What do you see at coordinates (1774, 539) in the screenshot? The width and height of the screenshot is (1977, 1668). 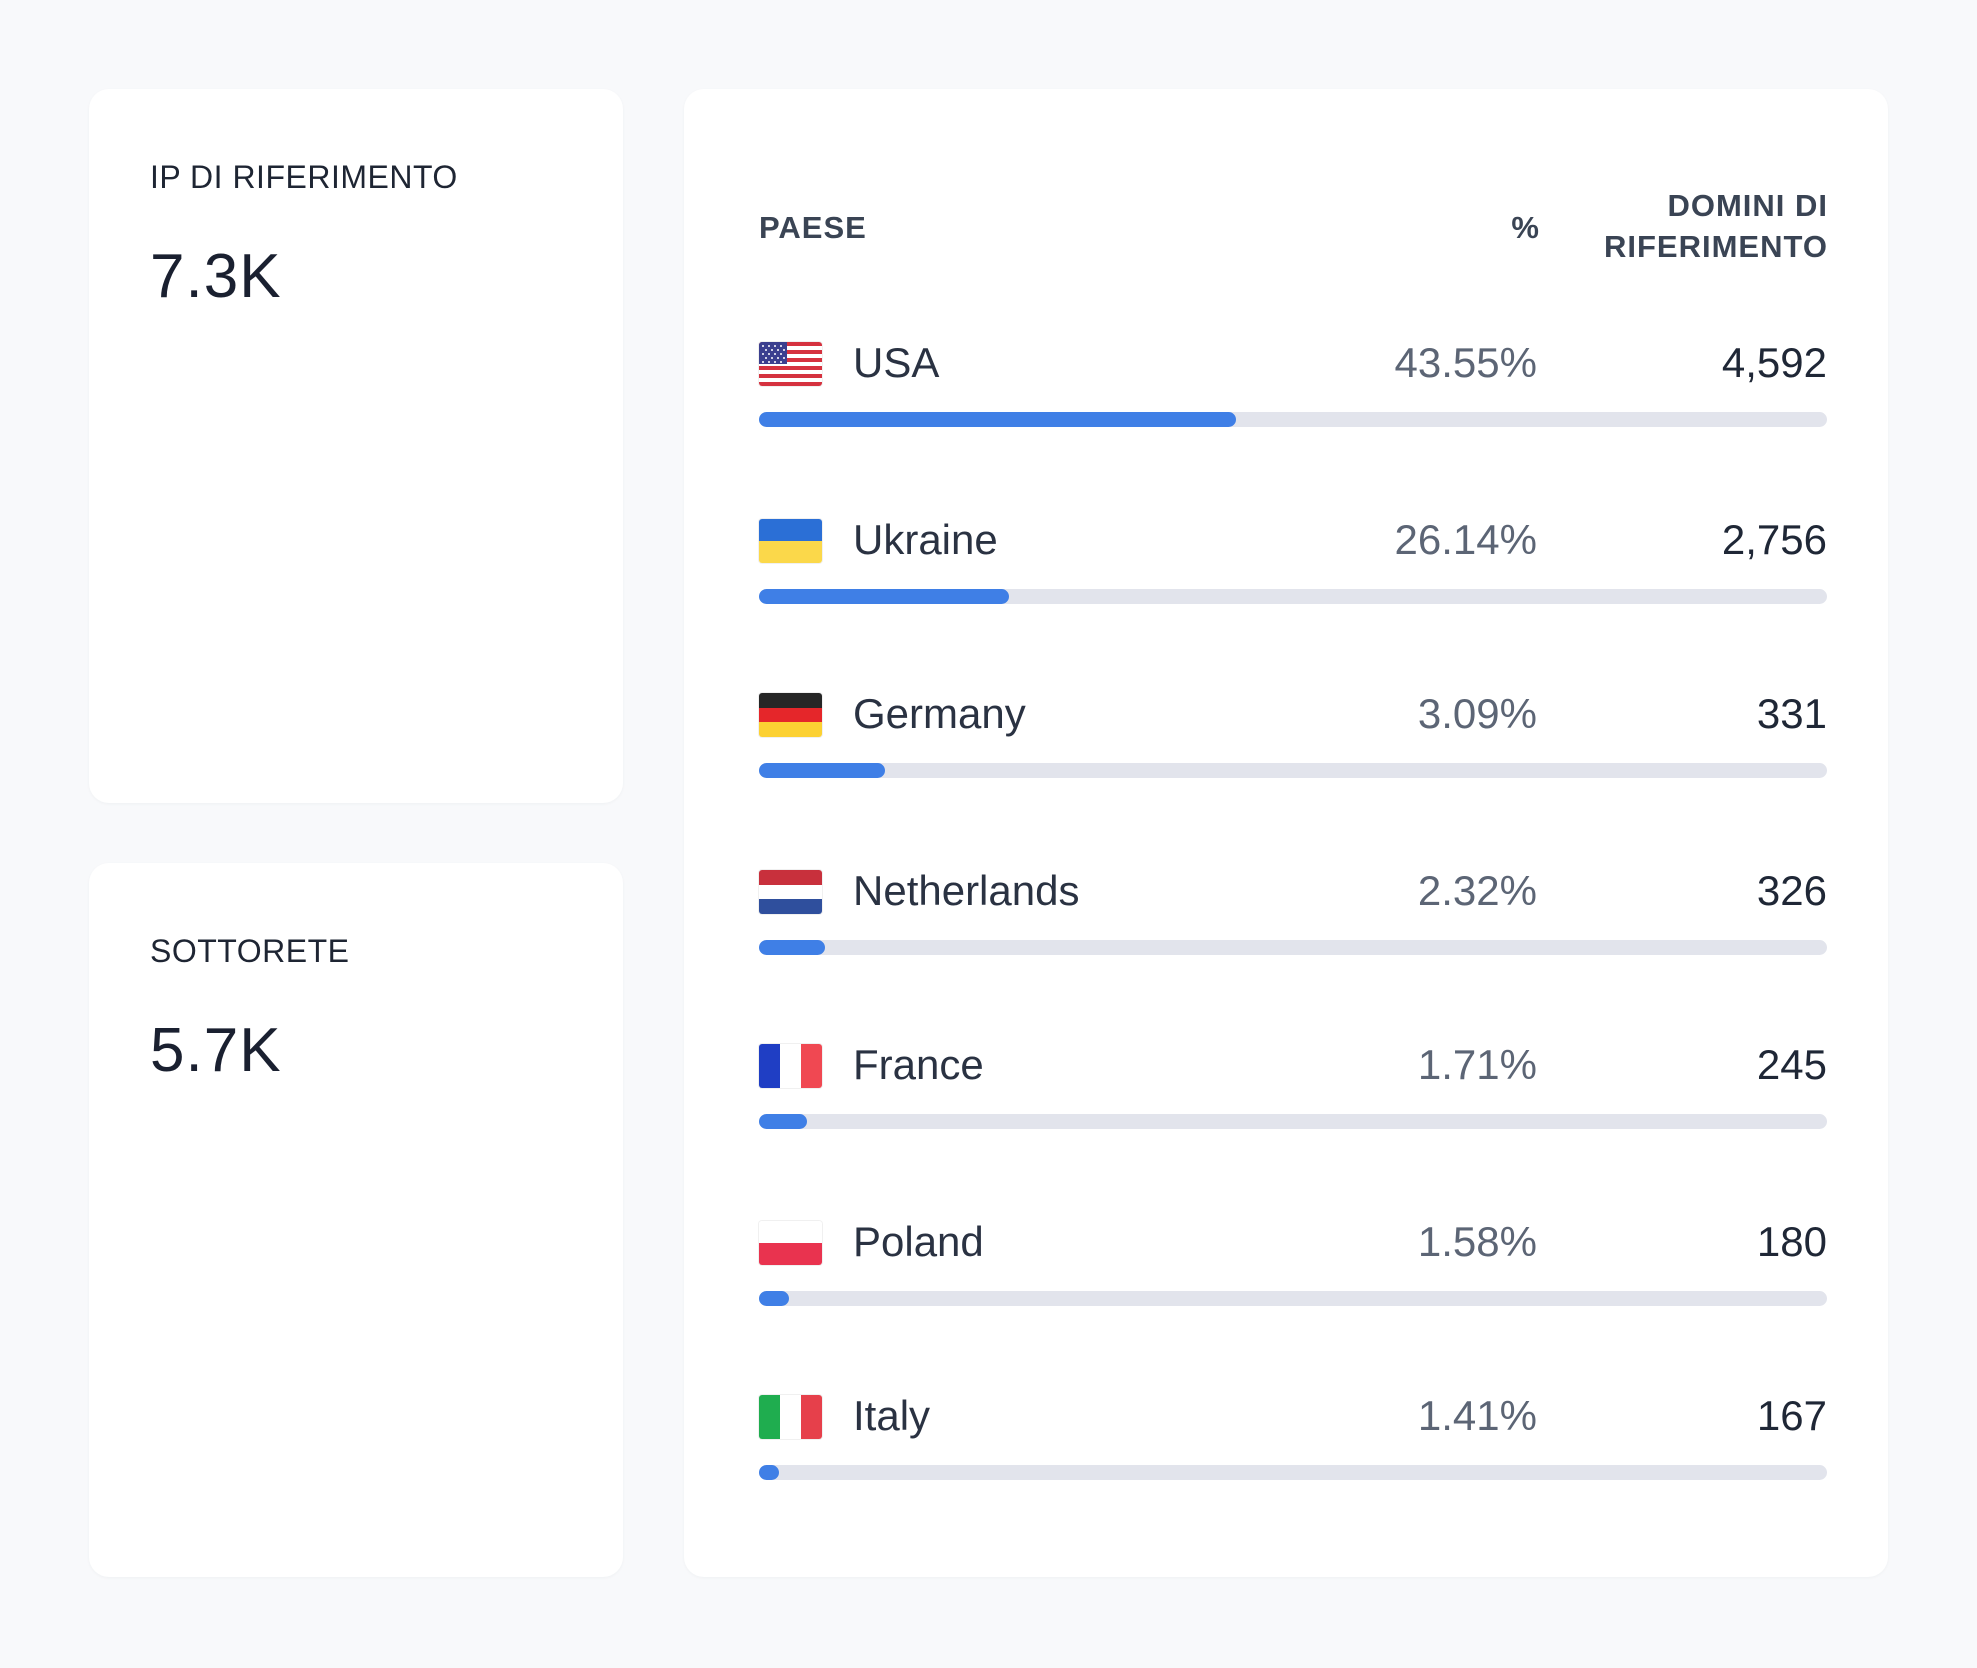 I see `country-domains: 2,756` at bounding box center [1774, 539].